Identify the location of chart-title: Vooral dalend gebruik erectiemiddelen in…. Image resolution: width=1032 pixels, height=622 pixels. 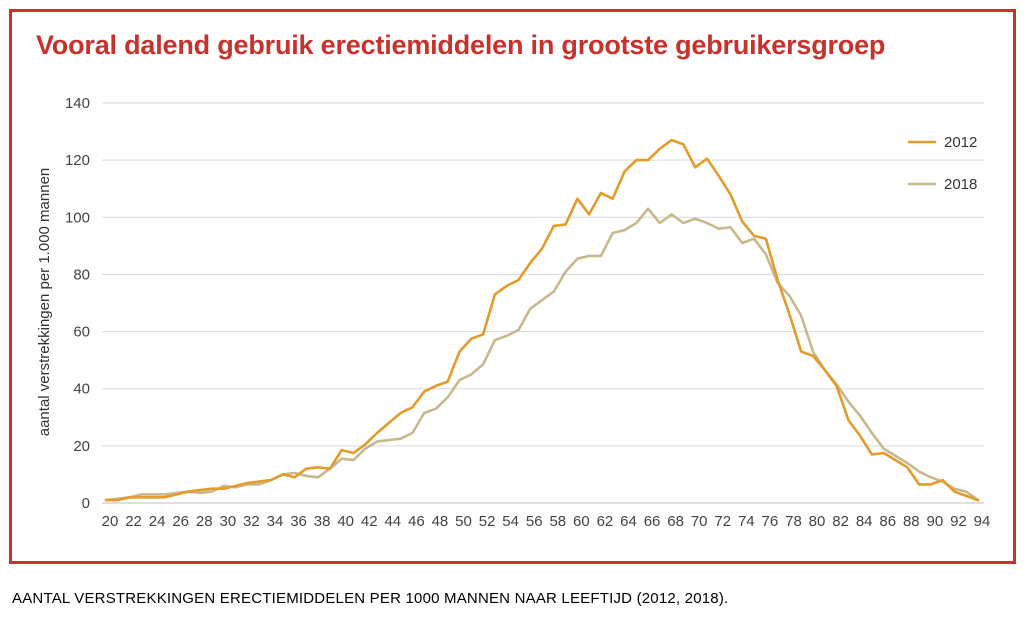
(461, 45).